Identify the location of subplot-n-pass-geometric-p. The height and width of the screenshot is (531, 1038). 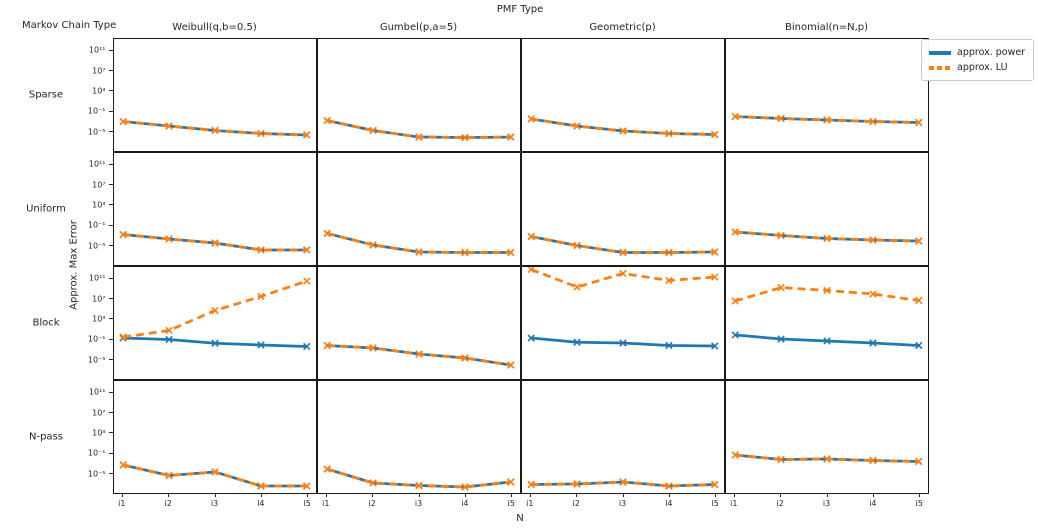
(622, 436).